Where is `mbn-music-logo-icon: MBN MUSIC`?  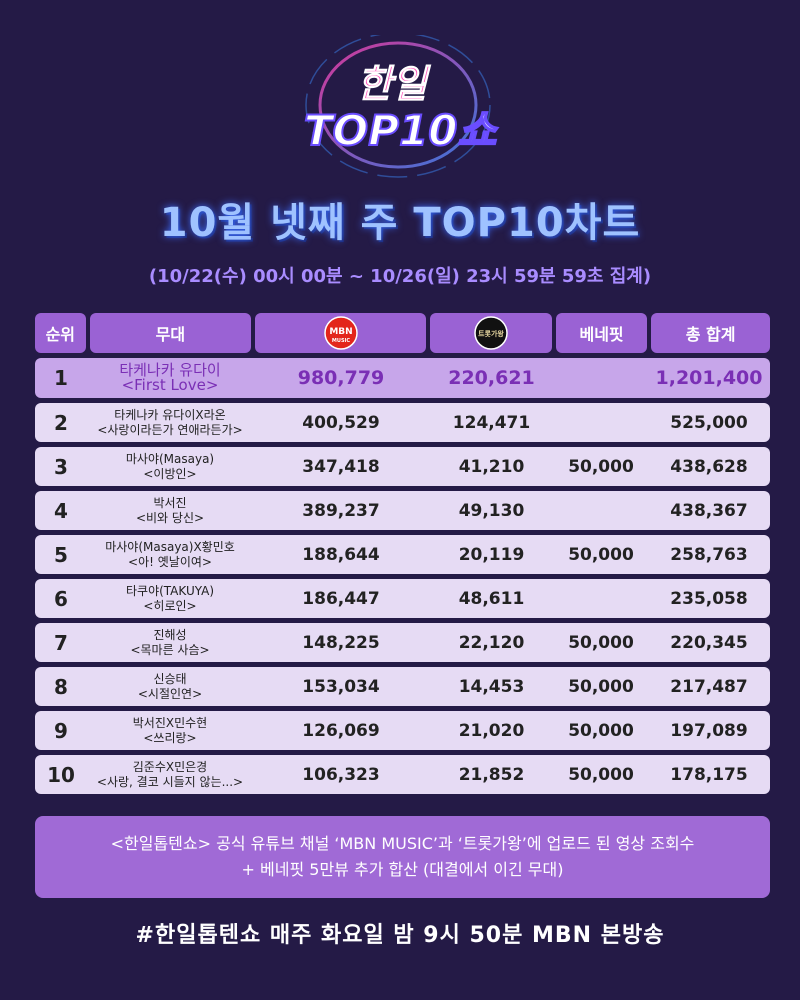
mbn-music-logo-icon: MBN MUSIC is located at coordinates (340, 333).